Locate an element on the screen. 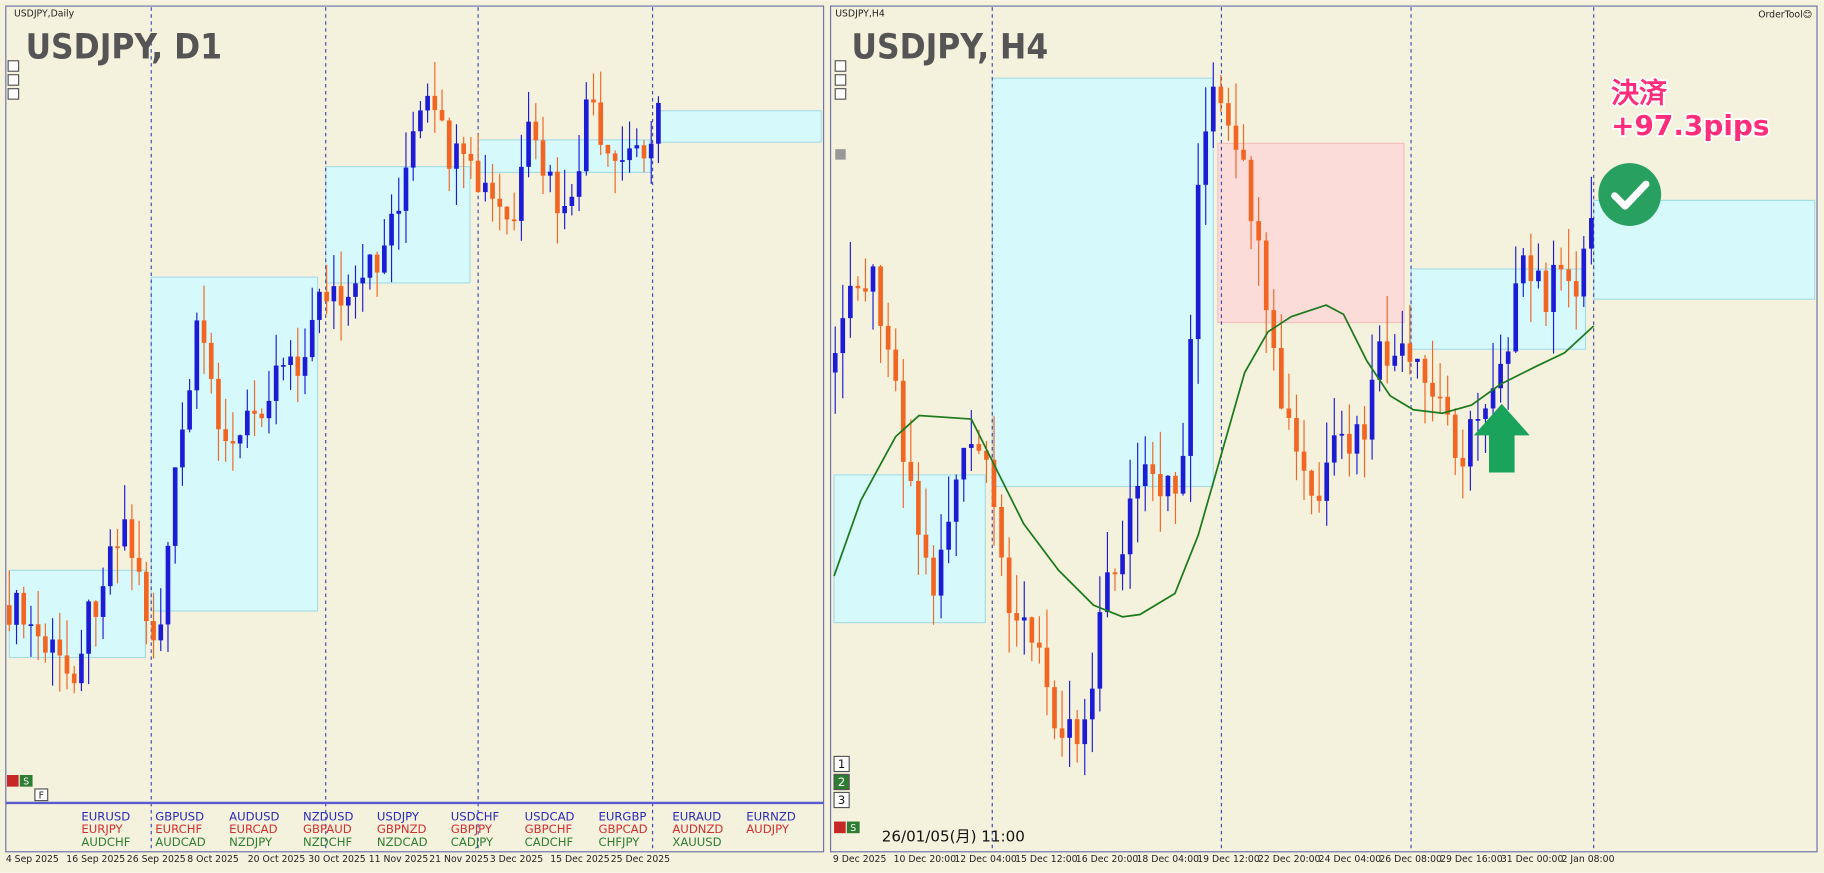 This screenshot has height=873, width=1824. tool-label: OrderTool😊 is located at coordinates (1785, 15).